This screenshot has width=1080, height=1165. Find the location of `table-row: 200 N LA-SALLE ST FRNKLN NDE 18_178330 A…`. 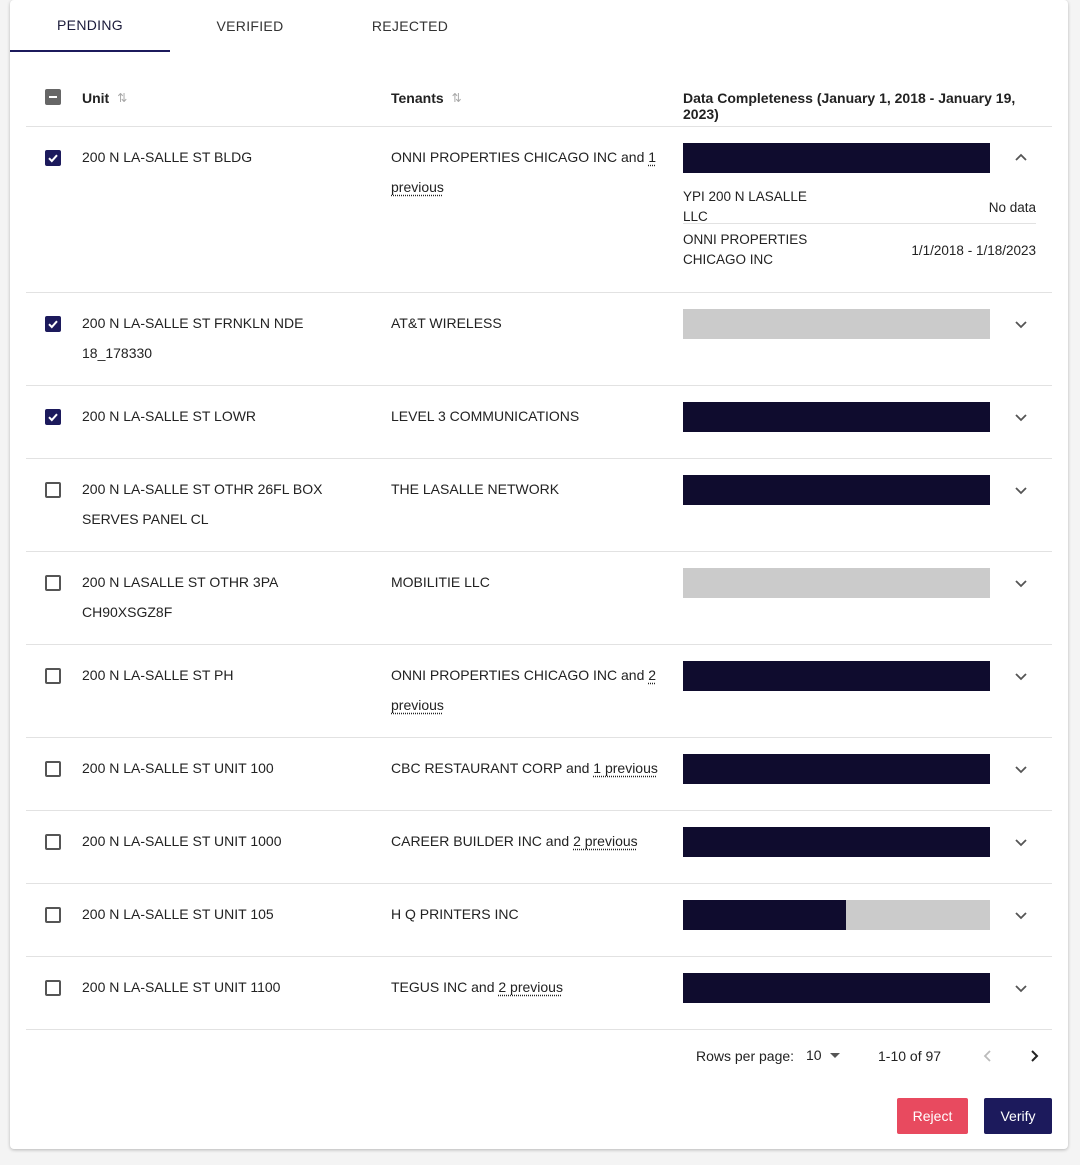

table-row: 200 N LA-SALLE ST FRNKLN NDE 18_178330 A… is located at coordinates (539, 339).